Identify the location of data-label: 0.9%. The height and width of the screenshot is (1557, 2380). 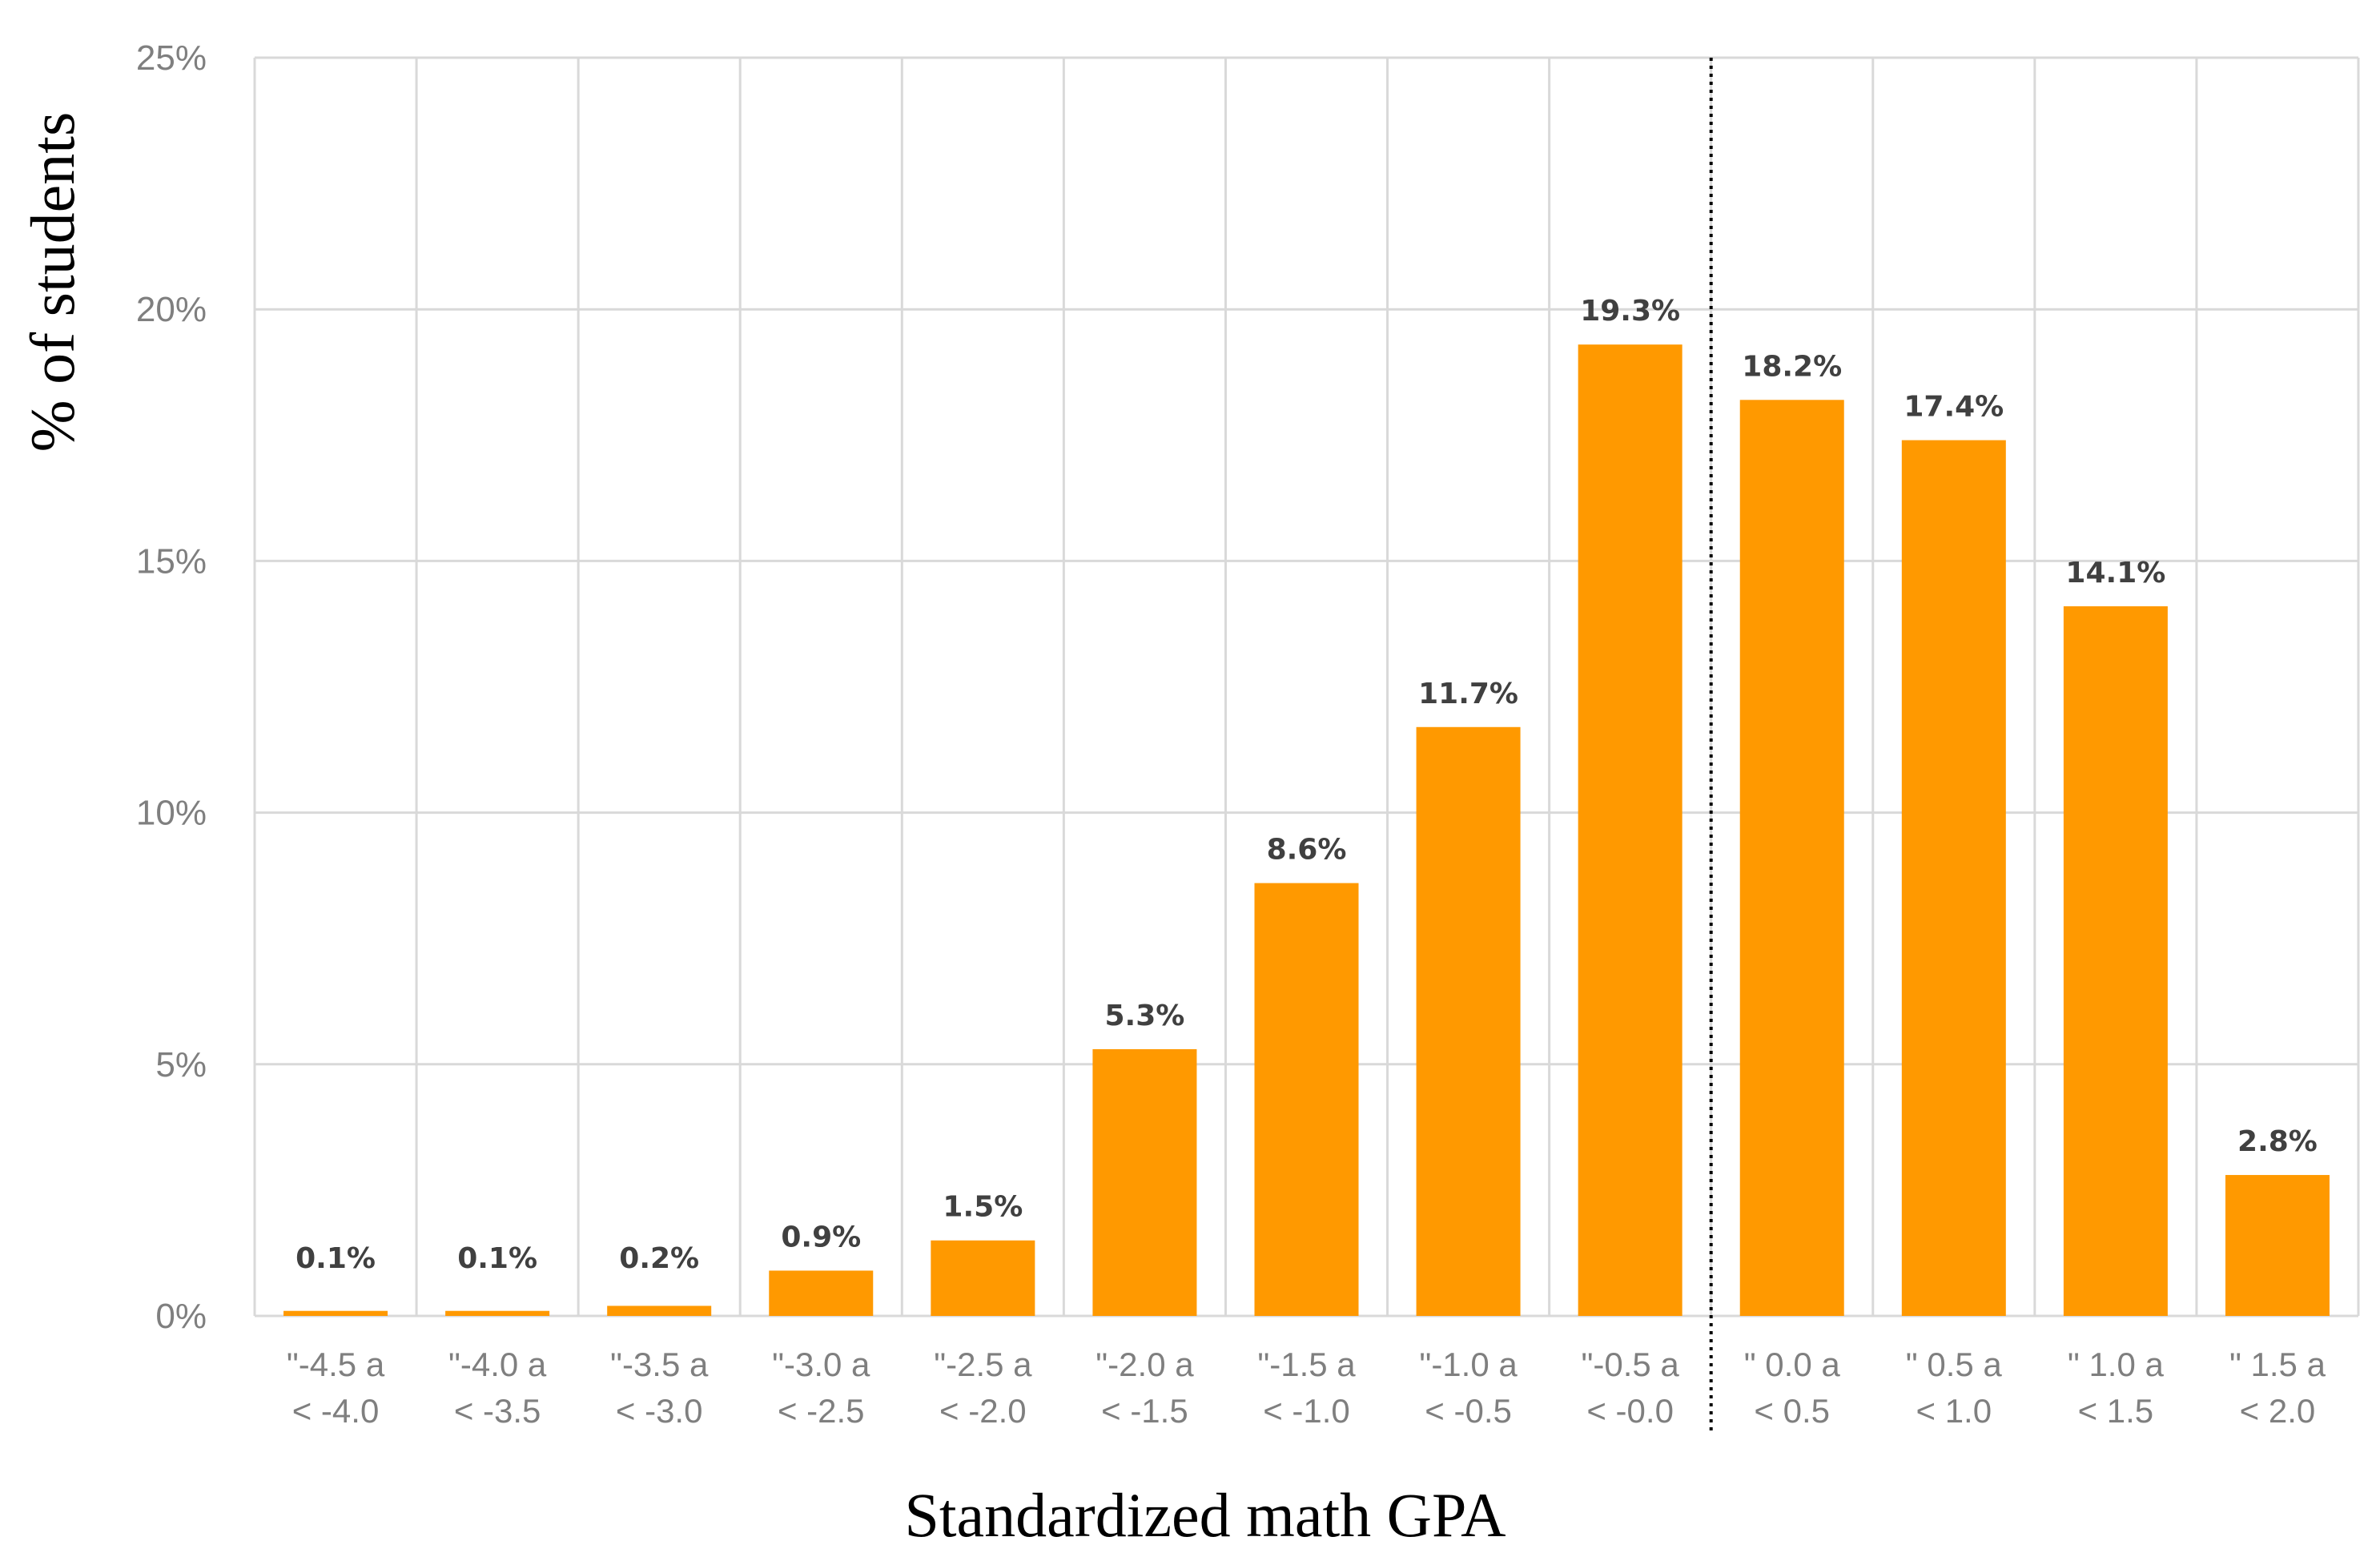
(821, 1237).